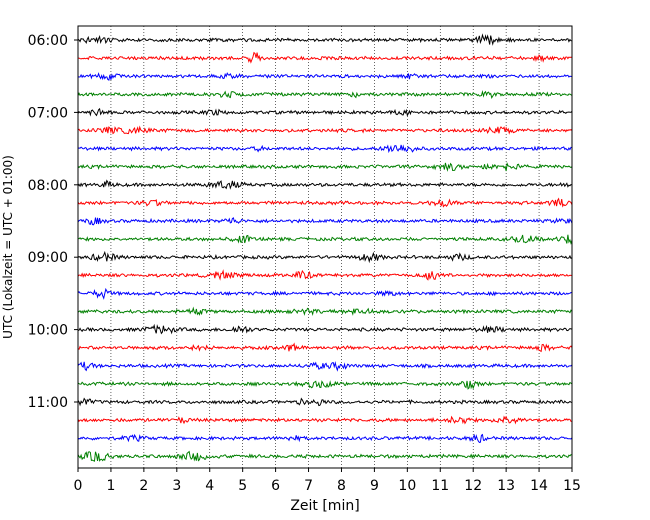 The width and height of the screenshot is (650, 520). I want to click on x-axis-title: Zeit [min], so click(324, 506).